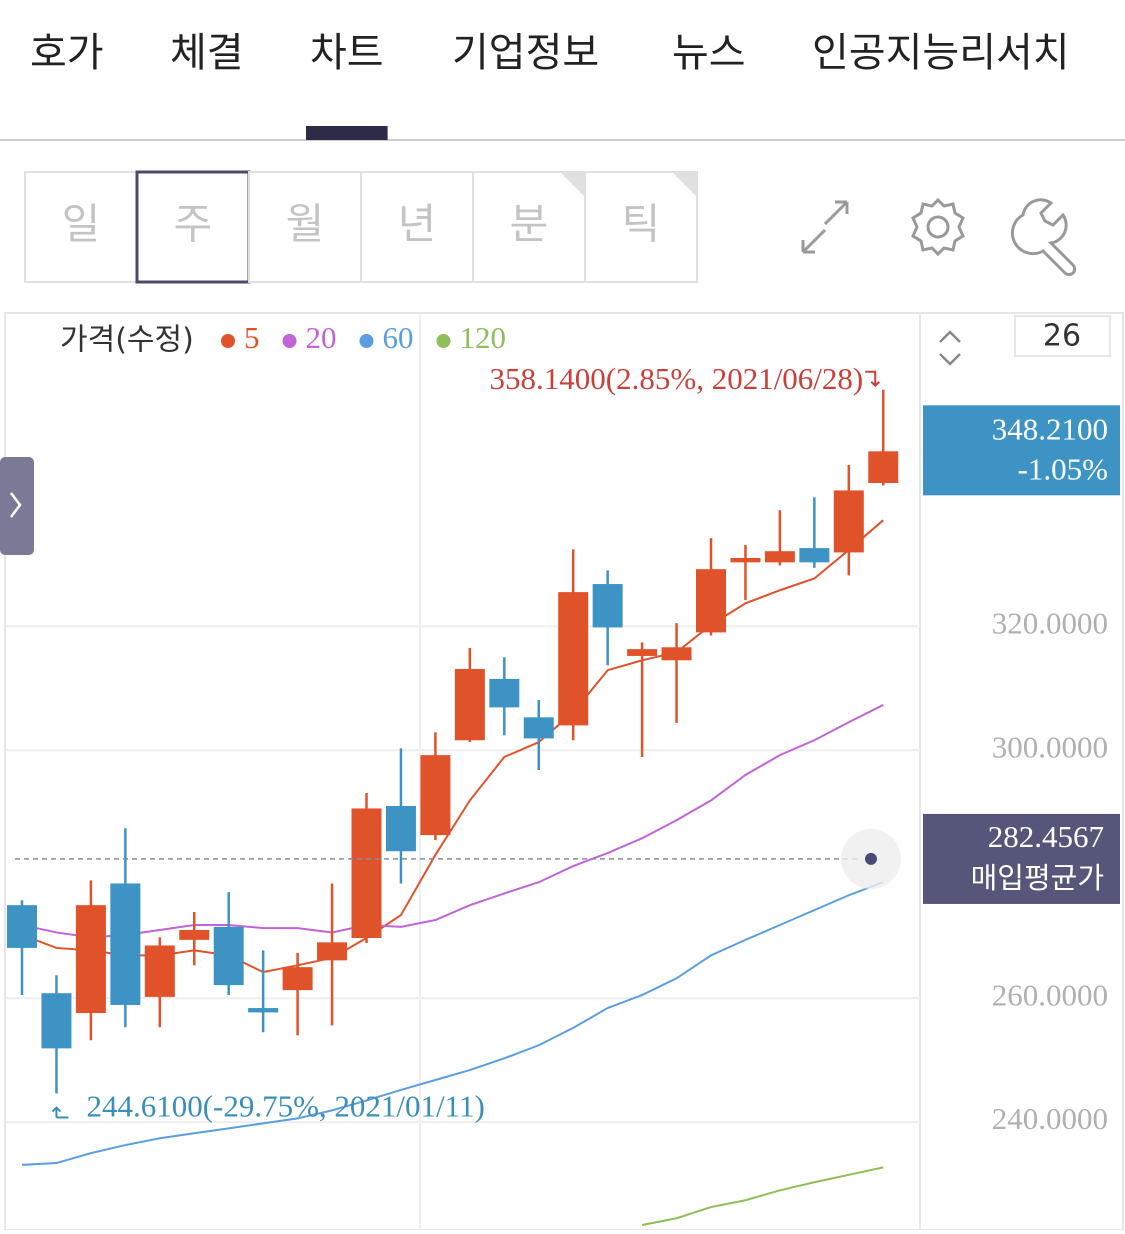 This screenshot has height=1234, width=1125. I want to click on legend-title: 가격(수정), so click(127, 340).